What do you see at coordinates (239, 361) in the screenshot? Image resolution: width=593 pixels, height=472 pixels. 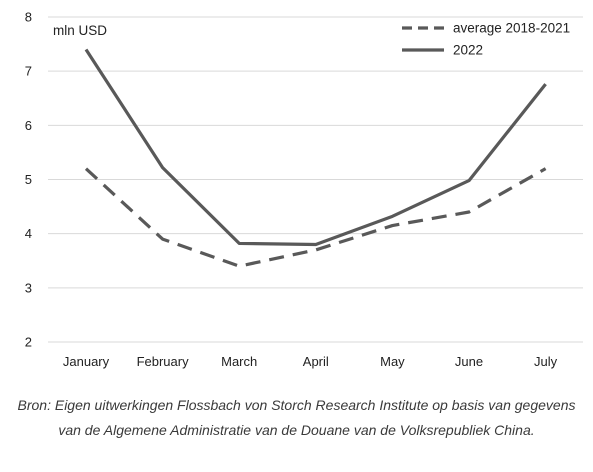 I see `x-tick-label: March` at bounding box center [239, 361].